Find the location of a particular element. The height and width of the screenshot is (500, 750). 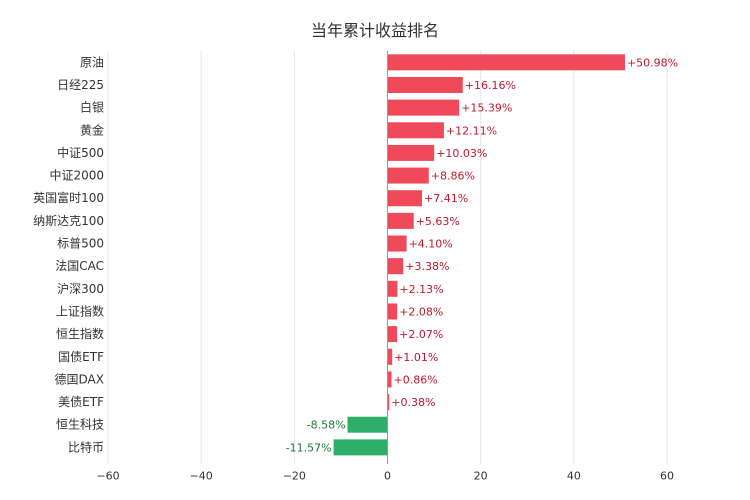

value-label: +2.07% is located at coordinates (421, 334).